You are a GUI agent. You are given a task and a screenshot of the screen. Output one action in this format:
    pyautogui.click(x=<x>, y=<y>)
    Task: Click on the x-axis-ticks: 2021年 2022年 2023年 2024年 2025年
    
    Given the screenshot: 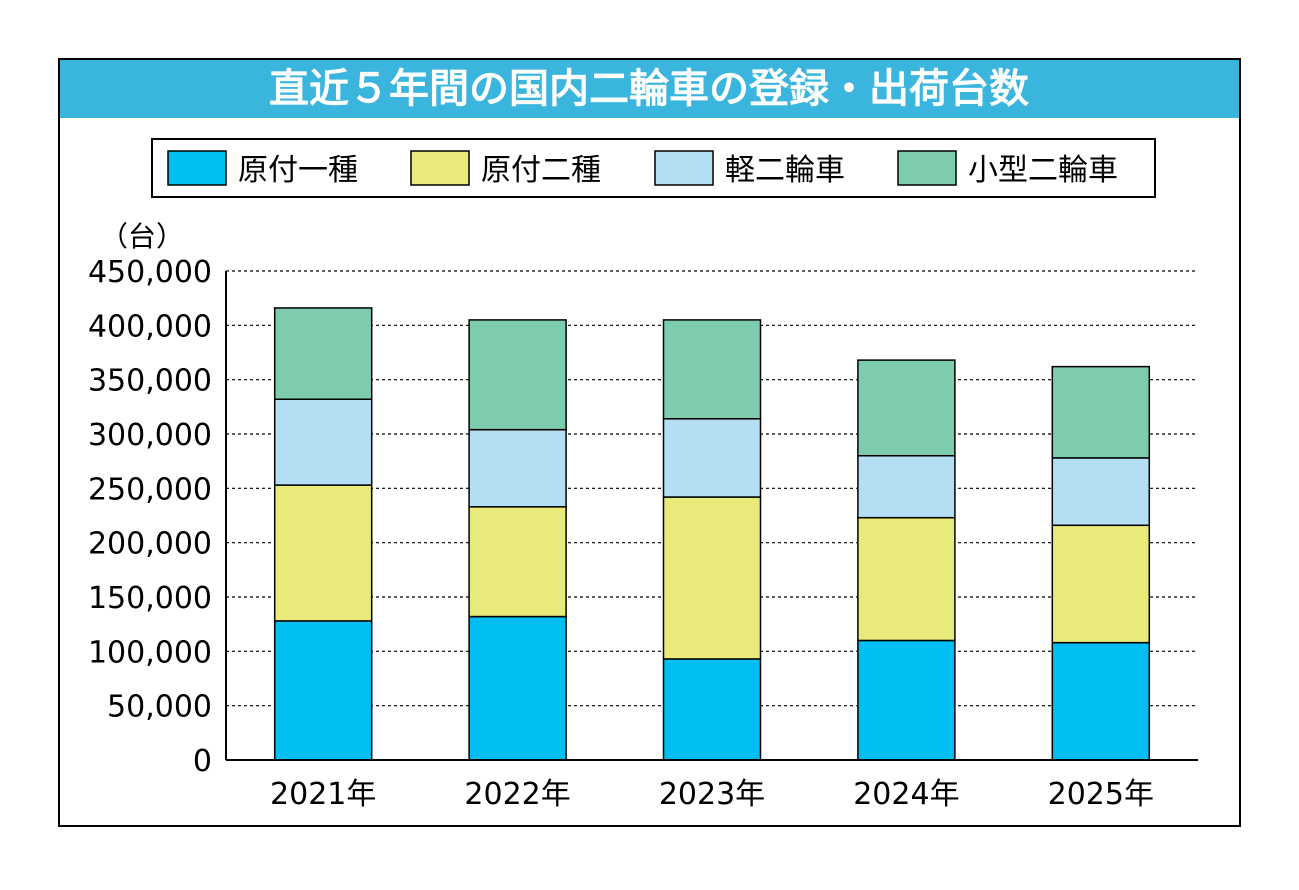 What is the action you would take?
    pyautogui.click(x=712, y=794)
    